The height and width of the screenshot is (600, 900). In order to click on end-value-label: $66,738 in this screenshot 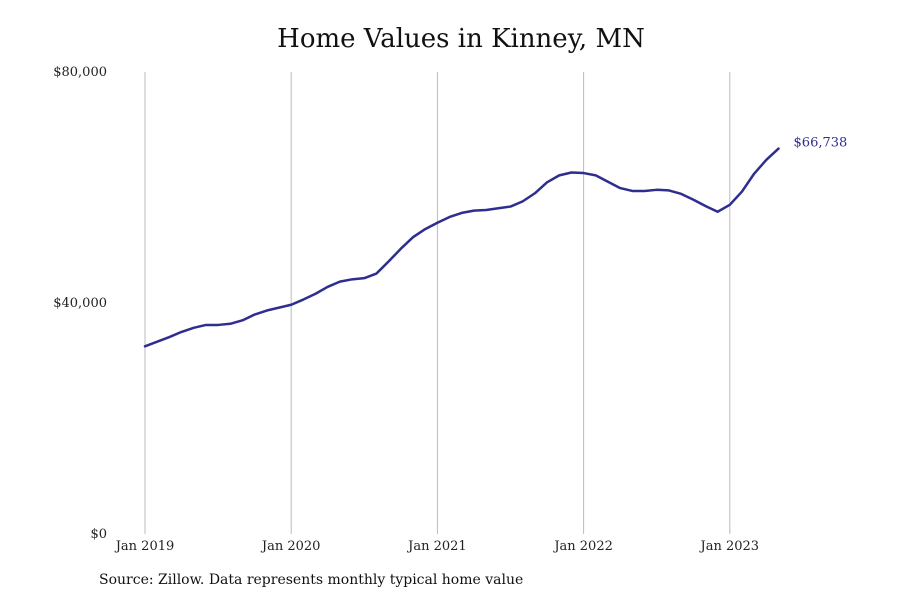, I will do `click(821, 143)`.